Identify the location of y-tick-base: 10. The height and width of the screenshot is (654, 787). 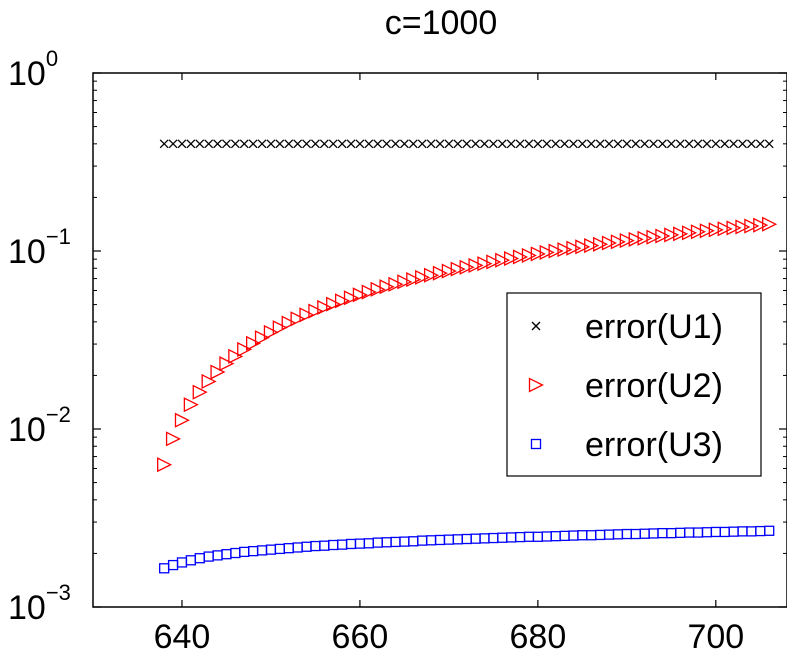
(27, 430).